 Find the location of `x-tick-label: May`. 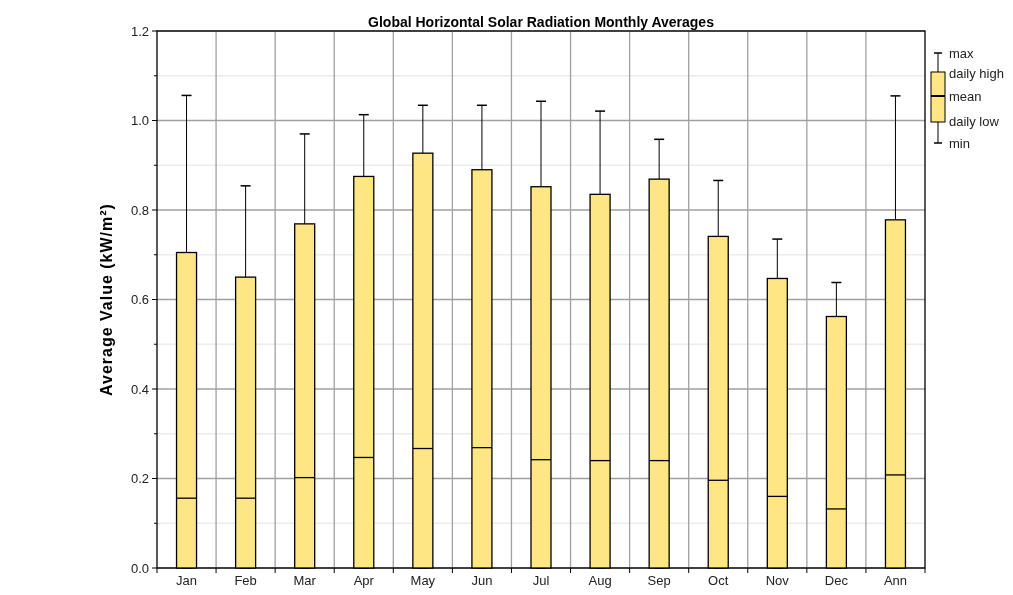

x-tick-label: May is located at coordinates (423, 580).